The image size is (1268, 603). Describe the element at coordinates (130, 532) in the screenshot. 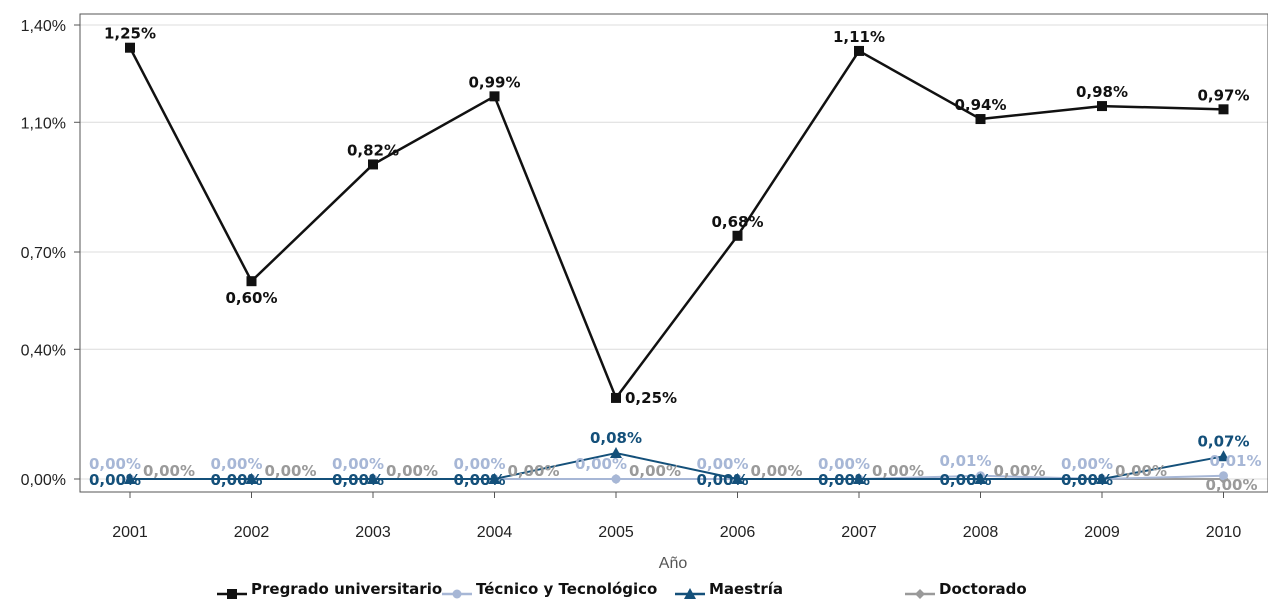

I see `x-tick-label: 2001` at that location.